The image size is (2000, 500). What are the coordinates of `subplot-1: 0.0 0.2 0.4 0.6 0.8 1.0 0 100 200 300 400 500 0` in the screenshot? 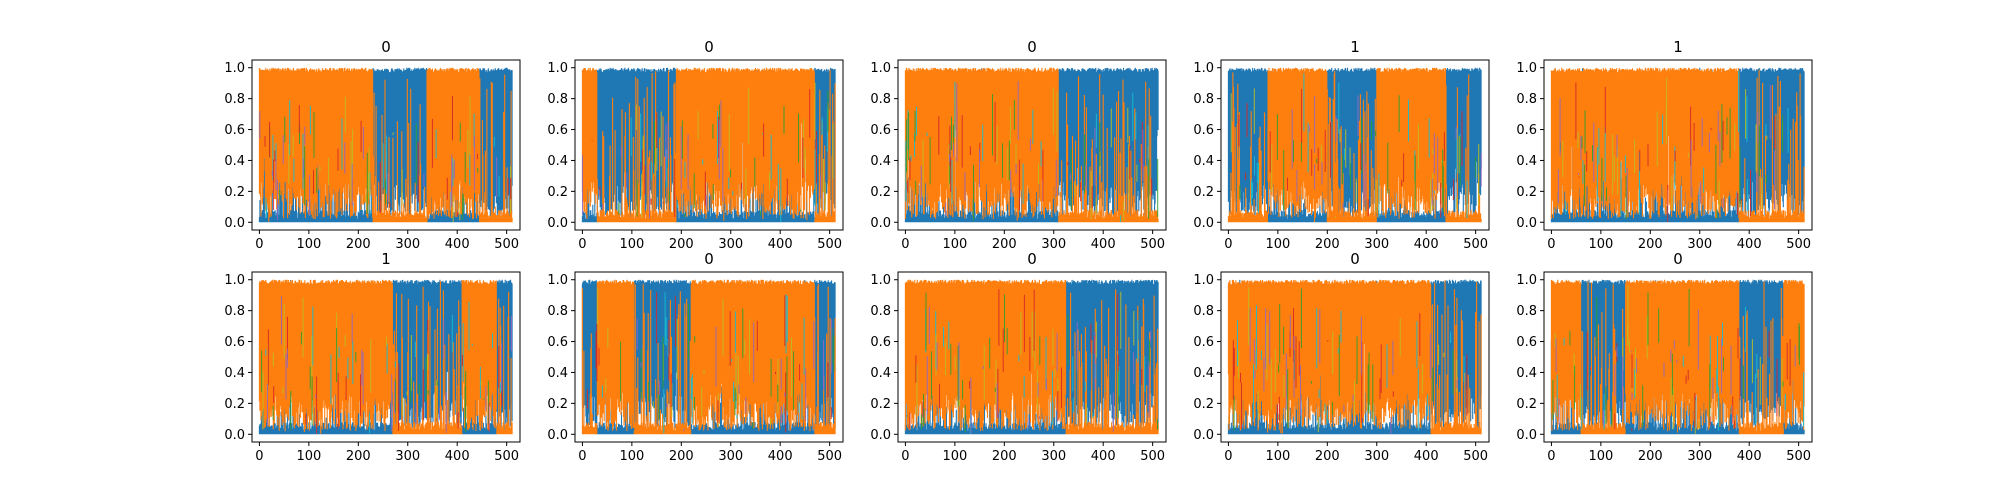 It's located at (695, 145).